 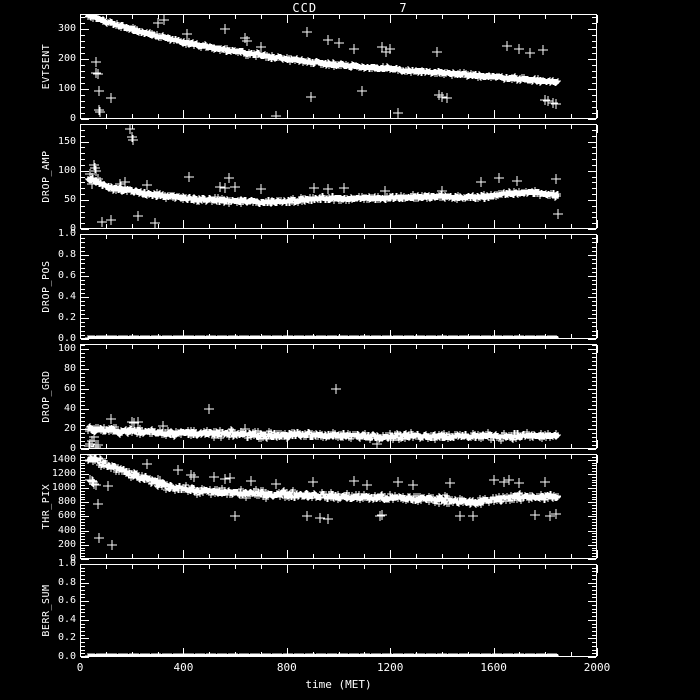 What do you see at coordinates (63, 459) in the screenshot?
I see `y-tick-label: 1400` at bounding box center [63, 459].